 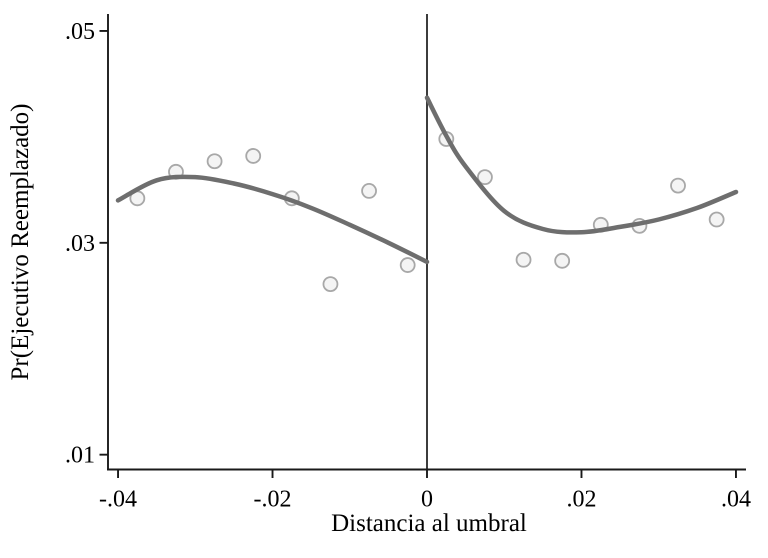 I want to click on x-tick-label: -.02, so click(x=273, y=500).